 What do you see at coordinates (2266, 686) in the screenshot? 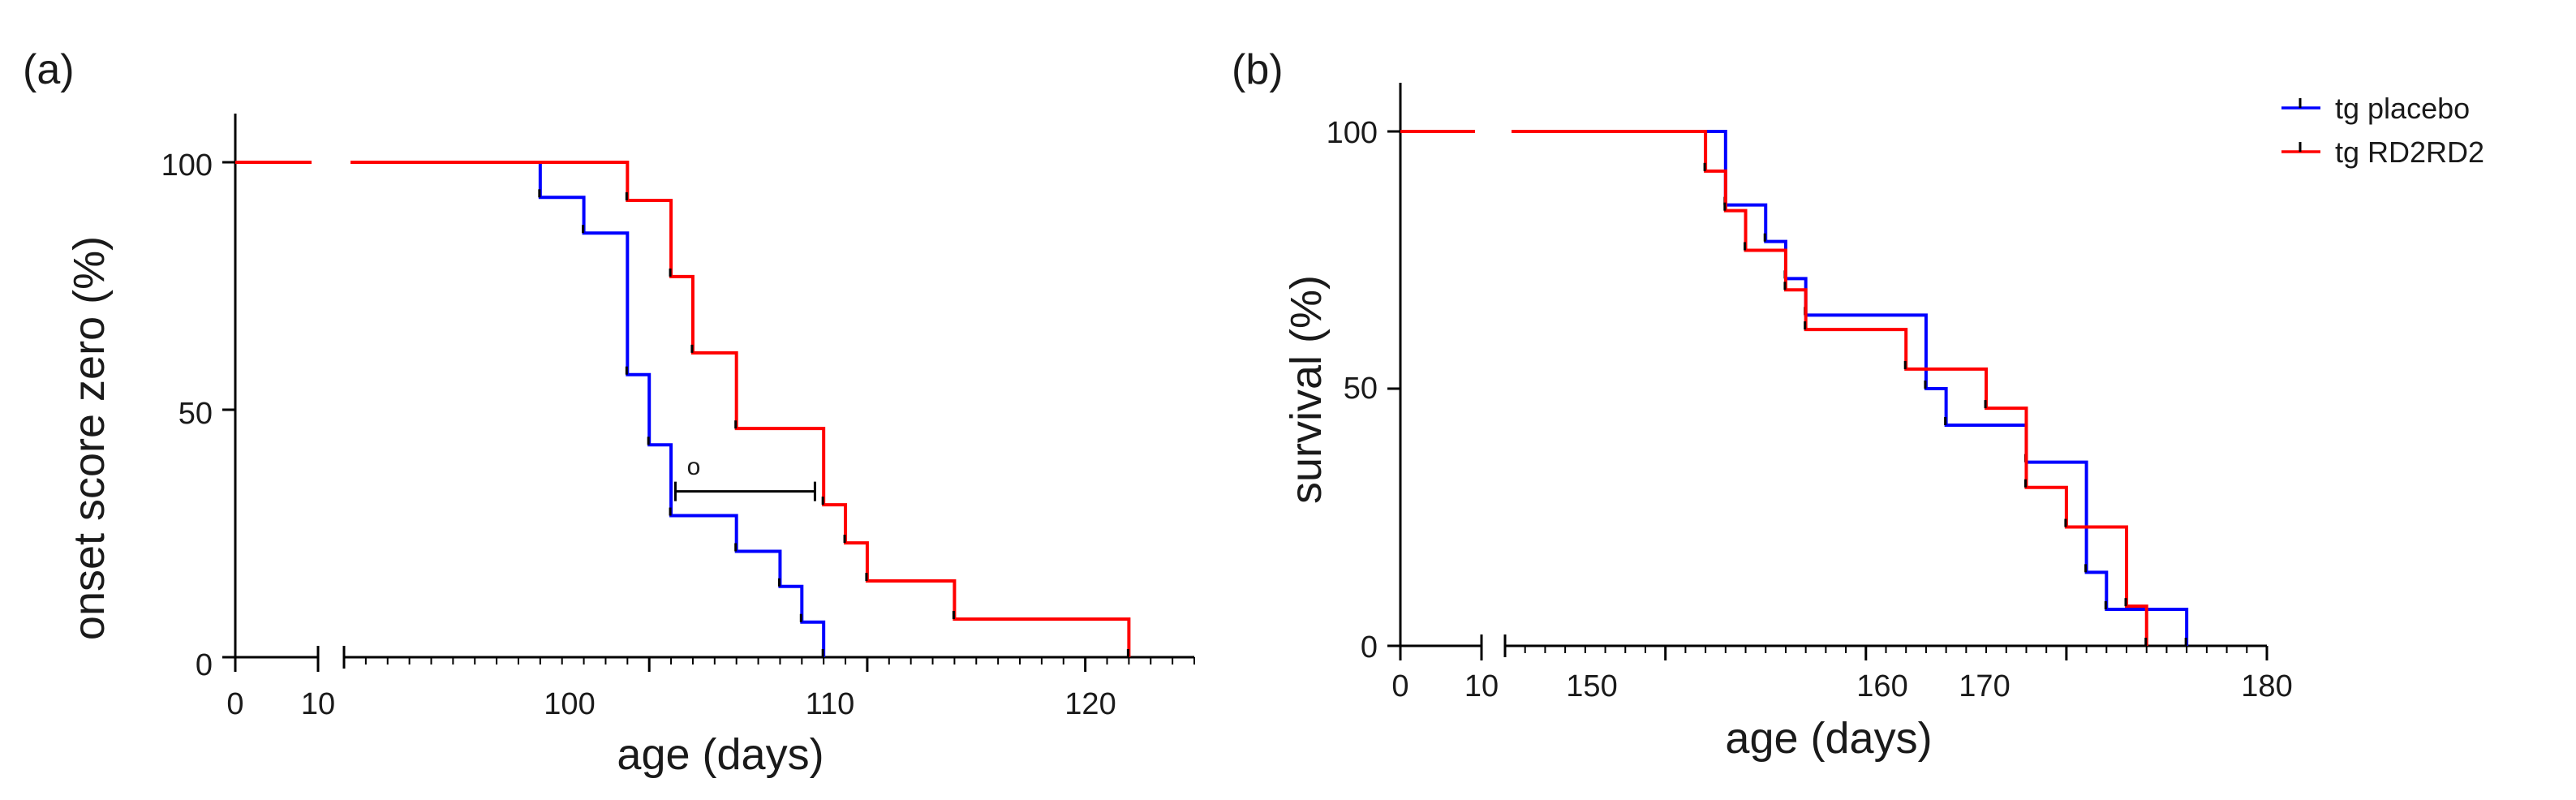
I see `x-tick-label: 180` at bounding box center [2266, 686].